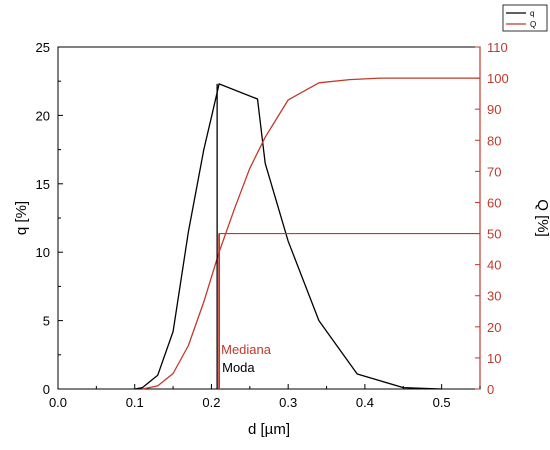 The height and width of the screenshot is (450, 550). Describe the element at coordinates (494, 202) in the screenshot. I see `y-right-tick-label: 60` at that location.